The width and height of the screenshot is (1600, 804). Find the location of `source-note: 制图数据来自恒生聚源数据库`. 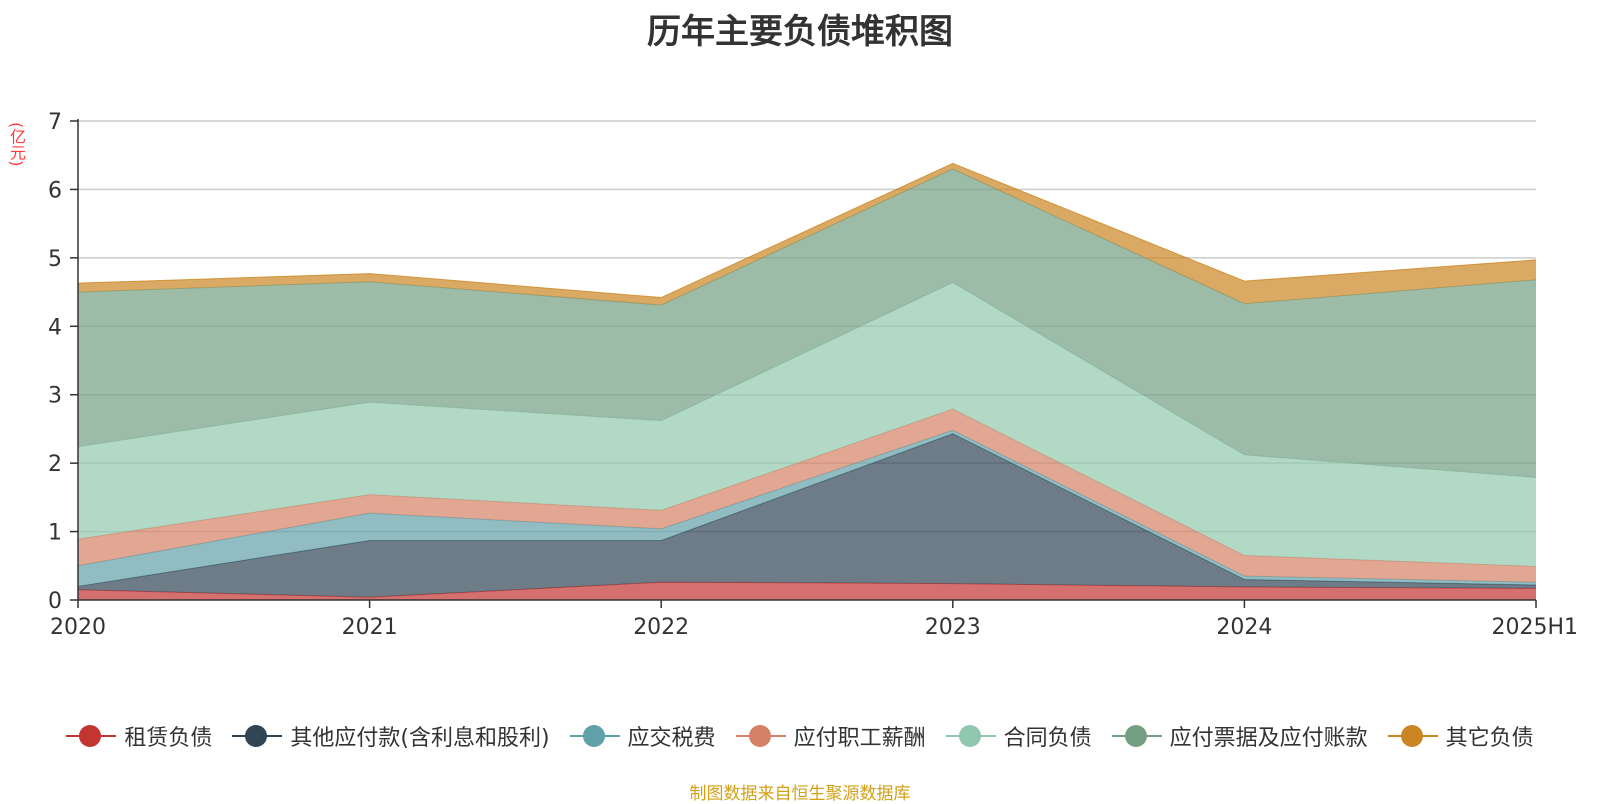

source-note: 制图数据来自恒生聚源数据库 is located at coordinates (800, 794).